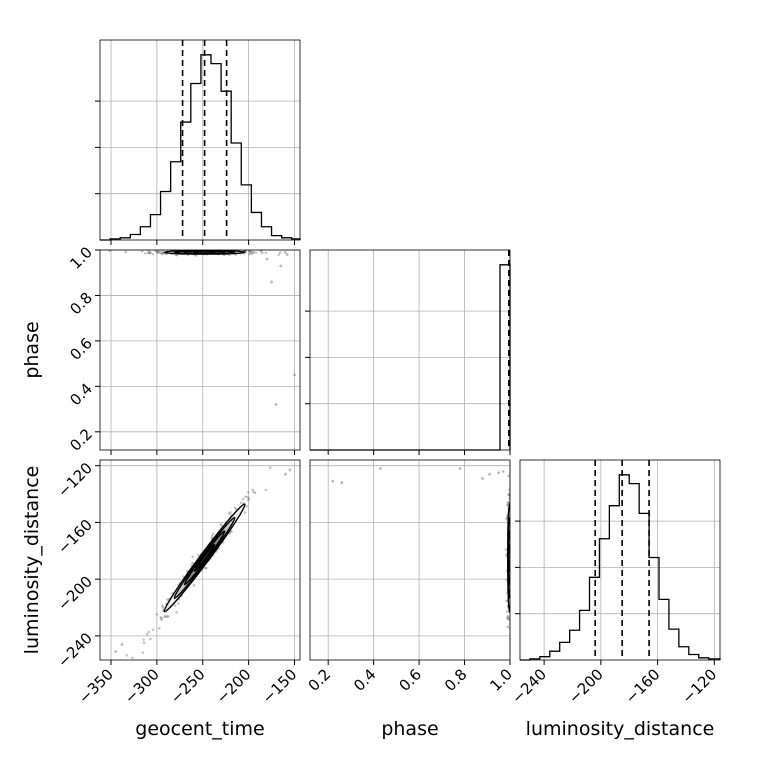  Describe the element at coordinates (234, 686) in the screenshot. I see `tick-label-x: −200` at that location.